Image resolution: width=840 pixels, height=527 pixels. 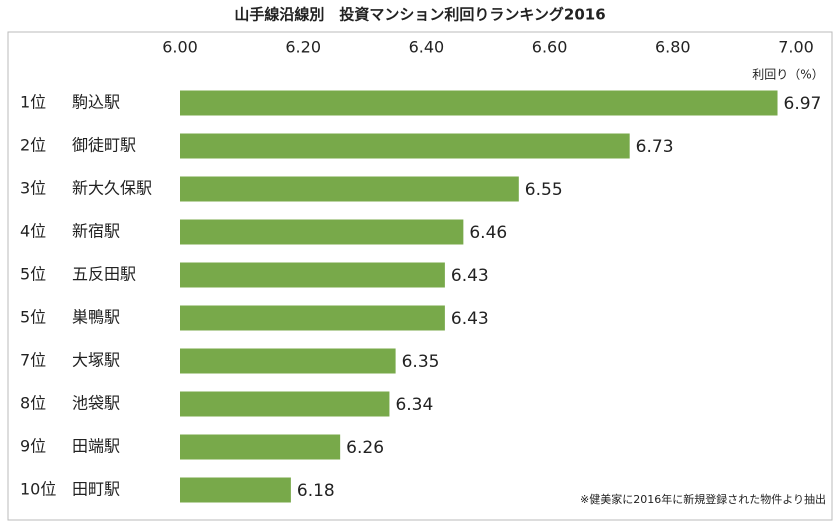 I want to click on value-label: 6.73, so click(x=655, y=147).